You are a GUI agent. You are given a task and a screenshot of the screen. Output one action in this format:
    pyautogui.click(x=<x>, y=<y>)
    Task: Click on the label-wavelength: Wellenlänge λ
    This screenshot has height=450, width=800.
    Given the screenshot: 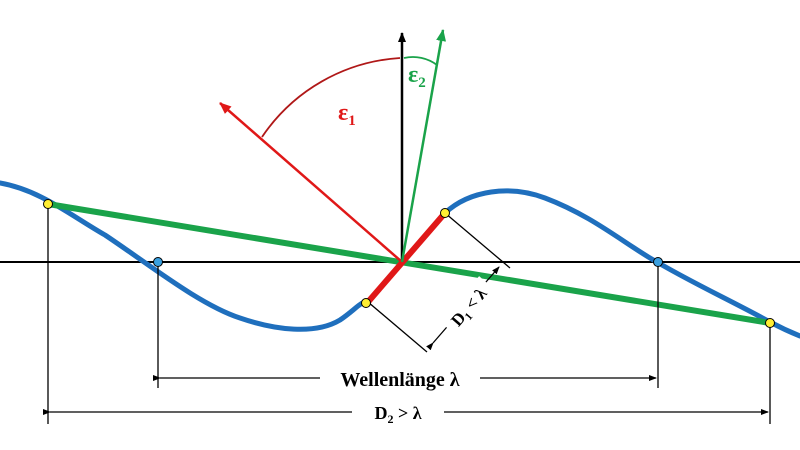 What is the action you would take?
    pyautogui.click(x=399, y=380)
    